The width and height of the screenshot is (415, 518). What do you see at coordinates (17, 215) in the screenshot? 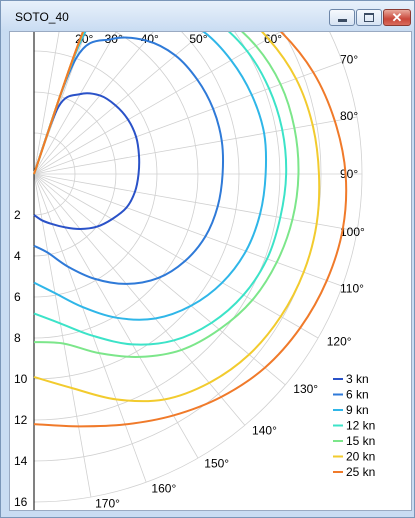
I see `radial-tick-label: 2` at bounding box center [17, 215].